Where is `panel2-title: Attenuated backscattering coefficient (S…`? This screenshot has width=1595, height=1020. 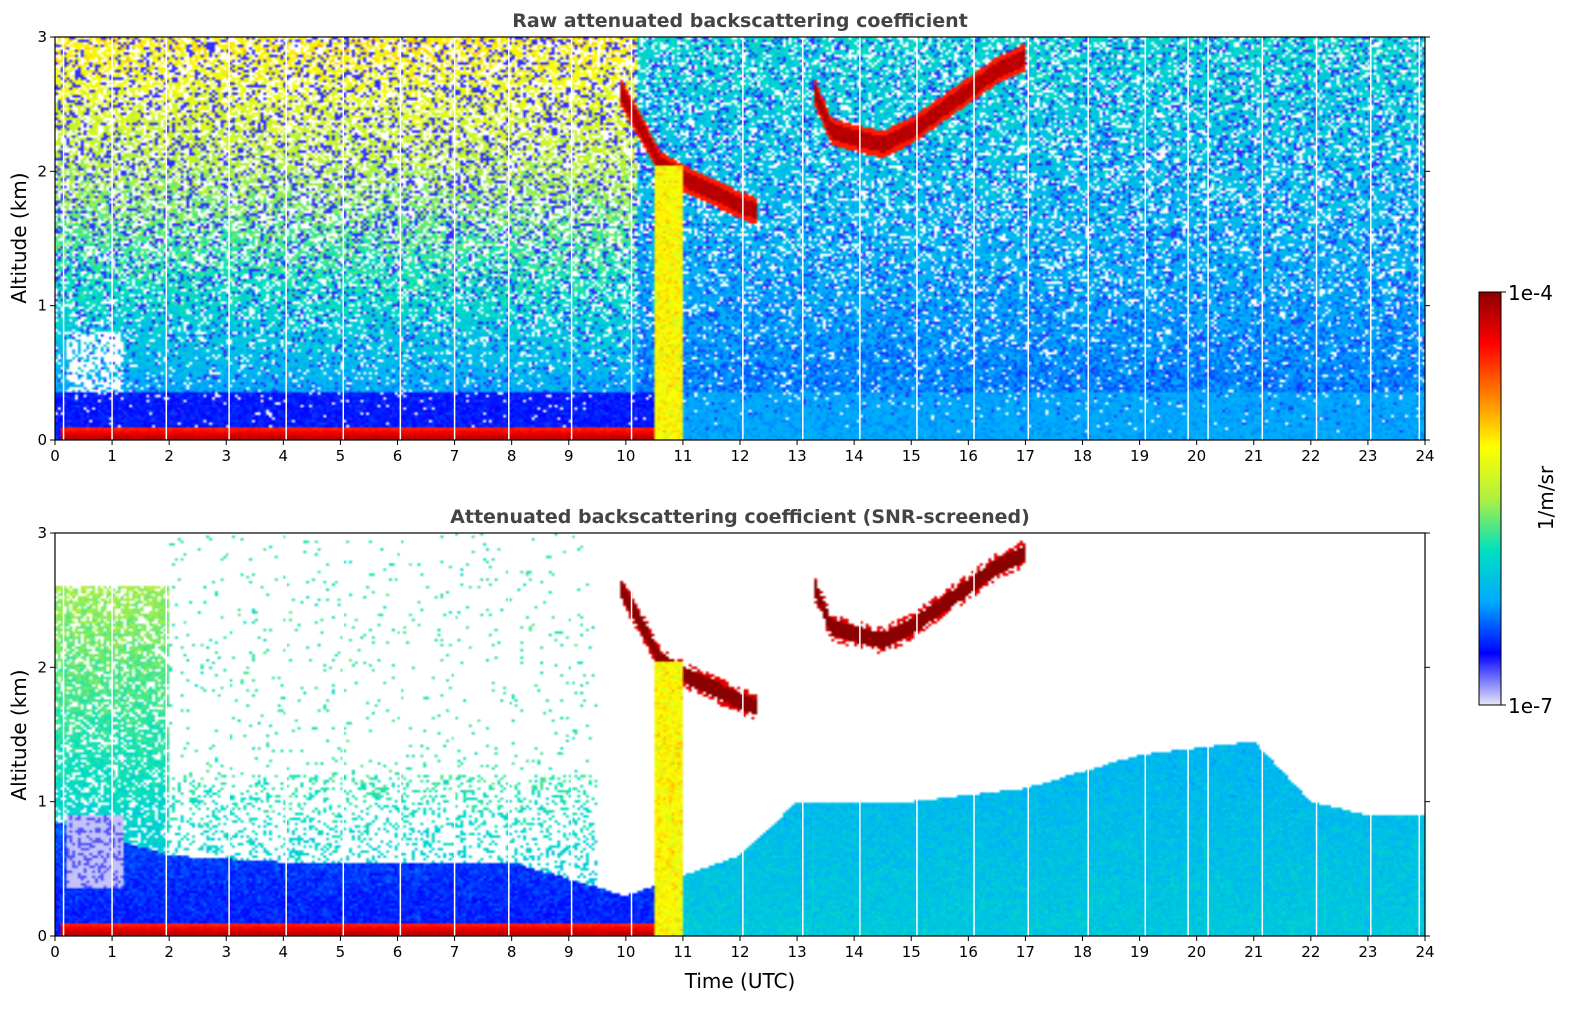 panel2-title: Attenuated backscattering coefficient (S… is located at coordinates (740, 517).